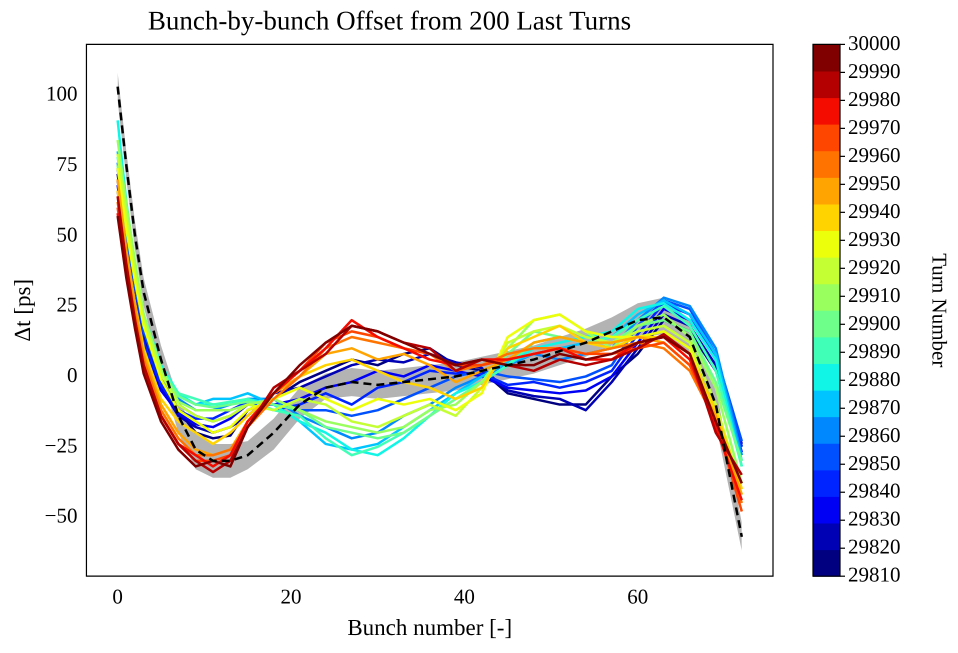 This screenshot has height=653, width=958. What do you see at coordinates (291, 596) in the screenshot?
I see `x-tick-label: 20` at bounding box center [291, 596].